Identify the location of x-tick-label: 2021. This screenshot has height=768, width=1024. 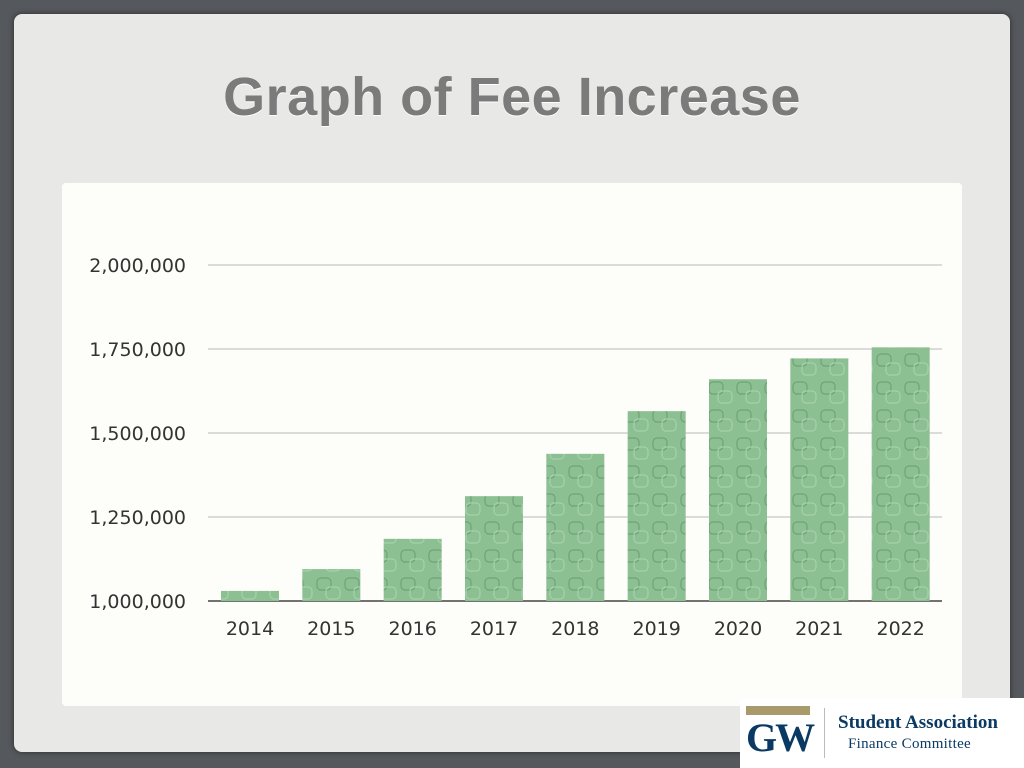
(819, 629).